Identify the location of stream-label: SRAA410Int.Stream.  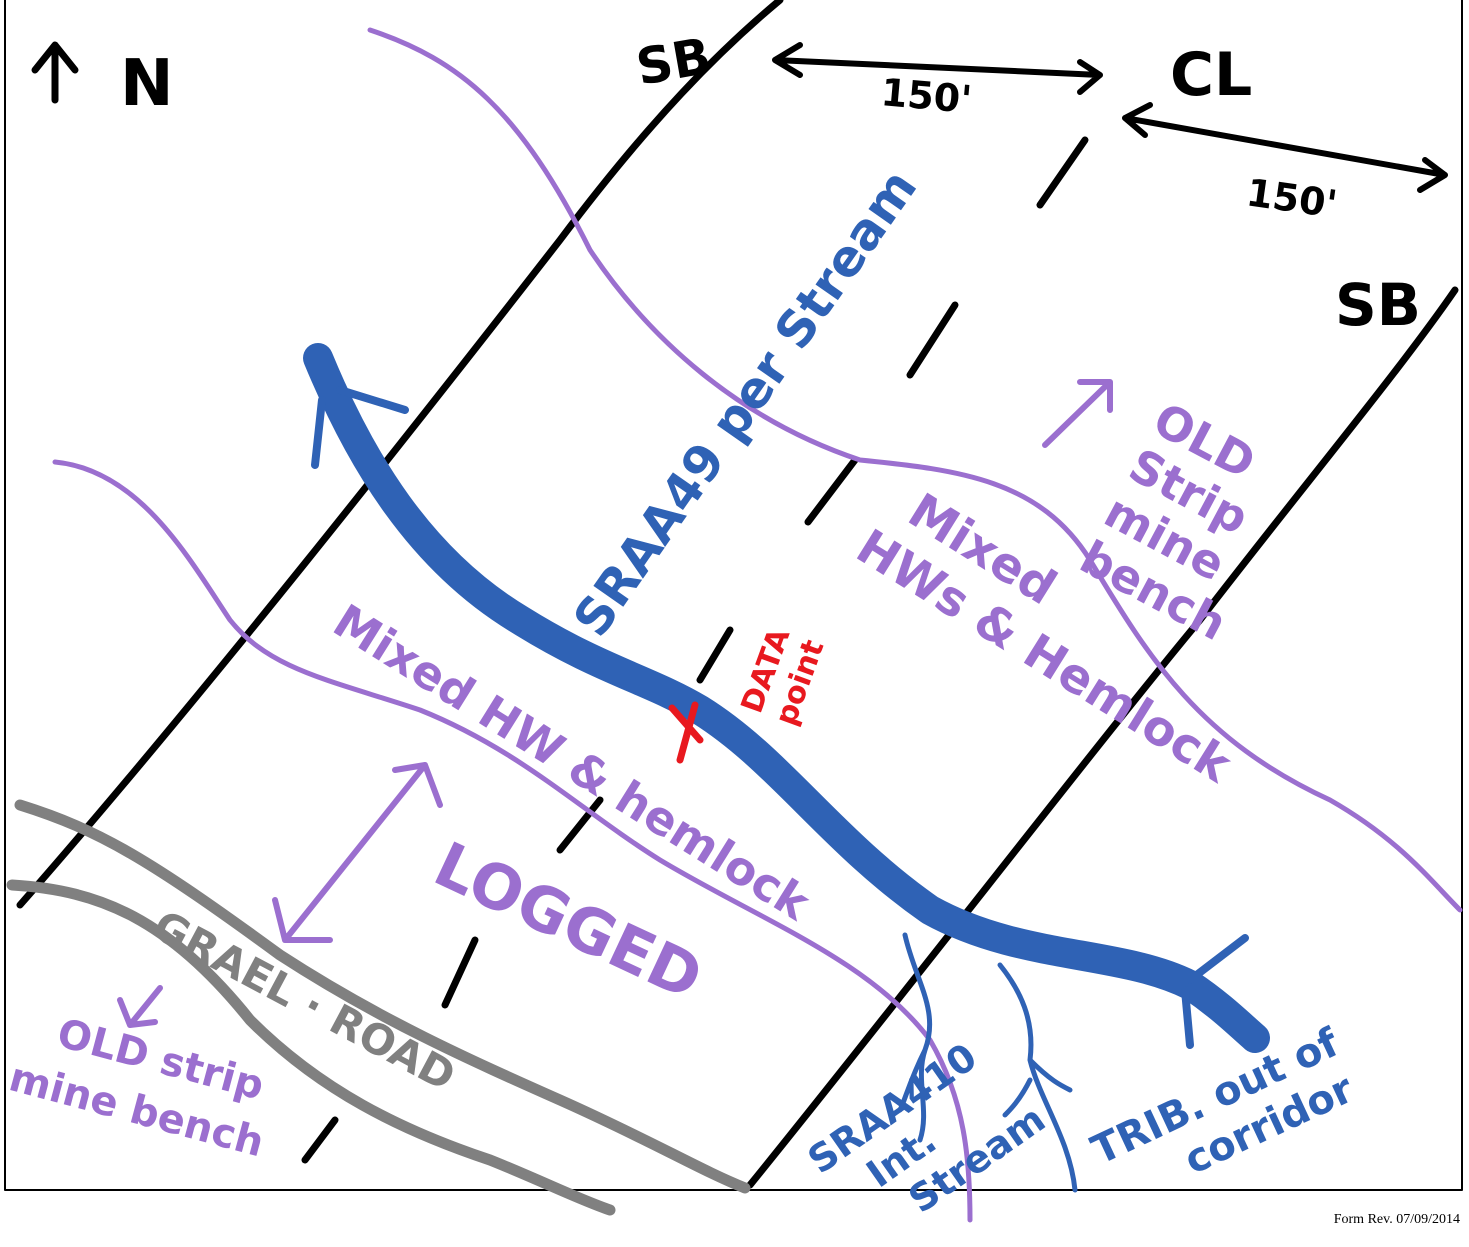
(926, 1135).